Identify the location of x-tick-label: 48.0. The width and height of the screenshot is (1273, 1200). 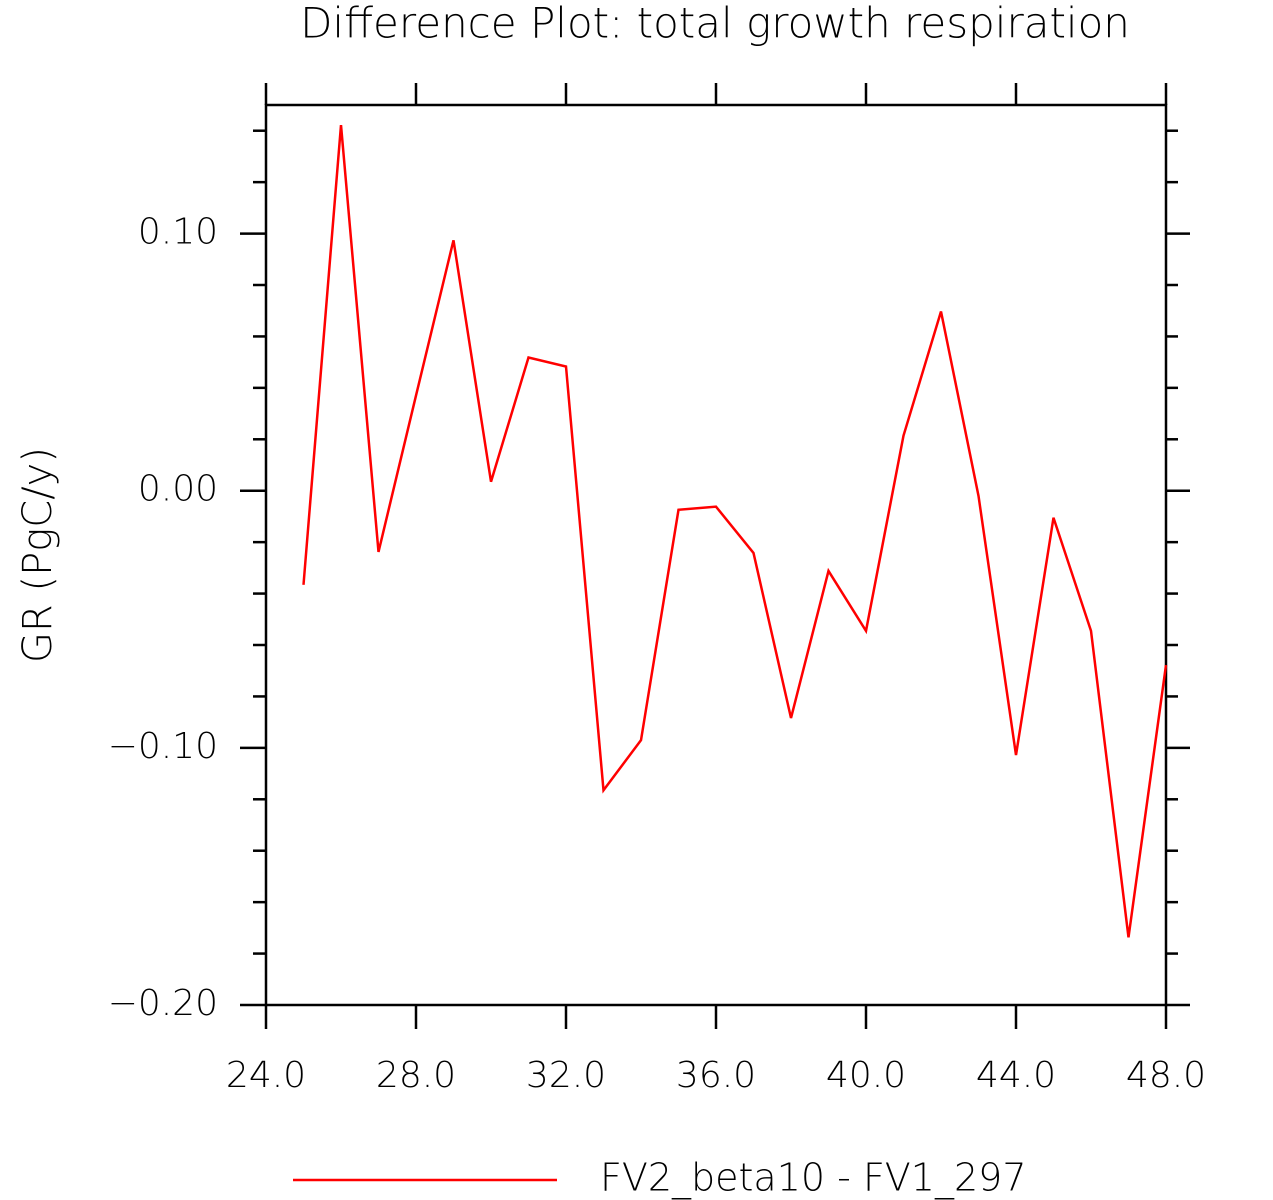
(1166, 1075).